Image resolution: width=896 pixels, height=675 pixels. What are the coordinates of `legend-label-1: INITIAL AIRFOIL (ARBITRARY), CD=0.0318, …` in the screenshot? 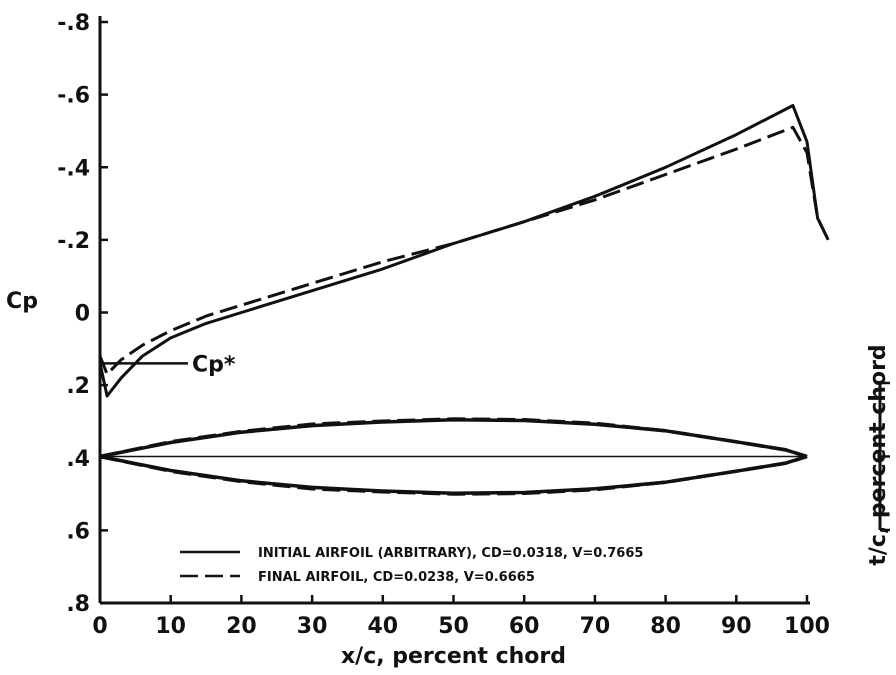 It's located at (450, 553).